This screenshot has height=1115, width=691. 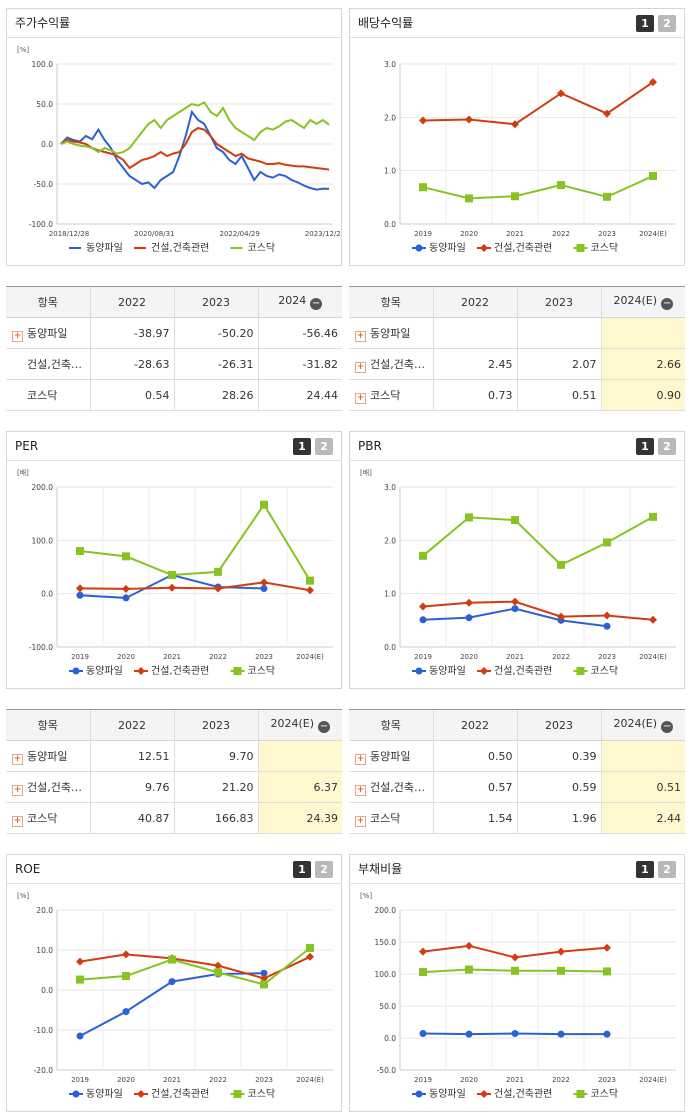 What do you see at coordinates (386, 942) in the screenshot?
I see `y-tick-label: 150.0` at bounding box center [386, 942].